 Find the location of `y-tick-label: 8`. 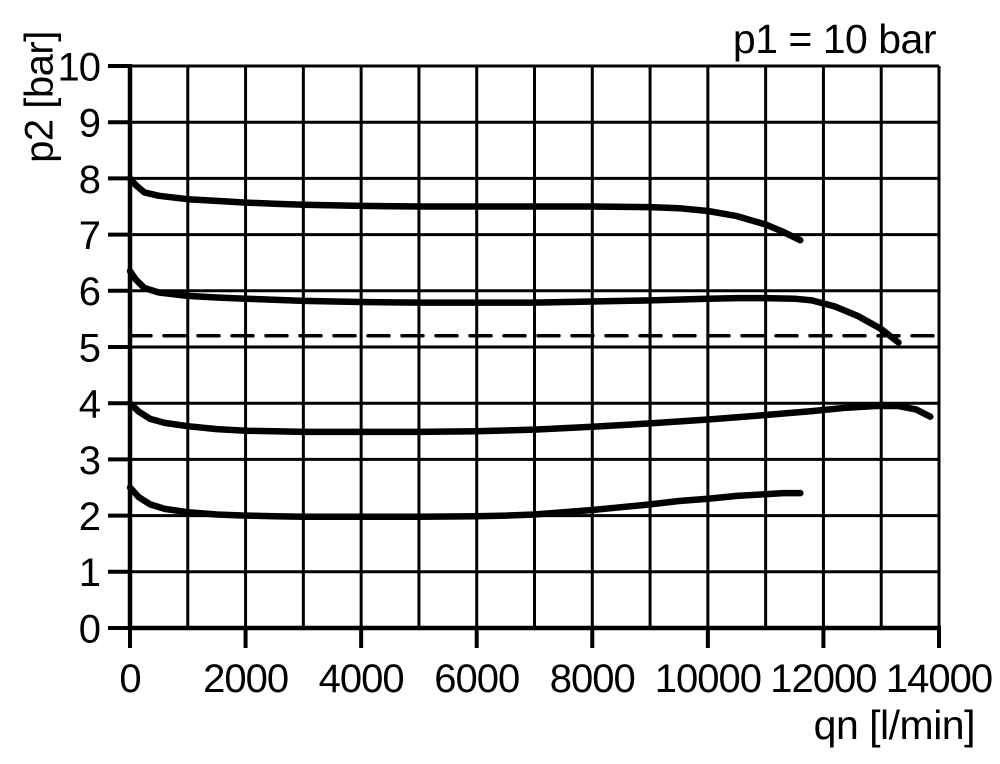

y-tick-label: 8 is located at coordinates (89, 180).